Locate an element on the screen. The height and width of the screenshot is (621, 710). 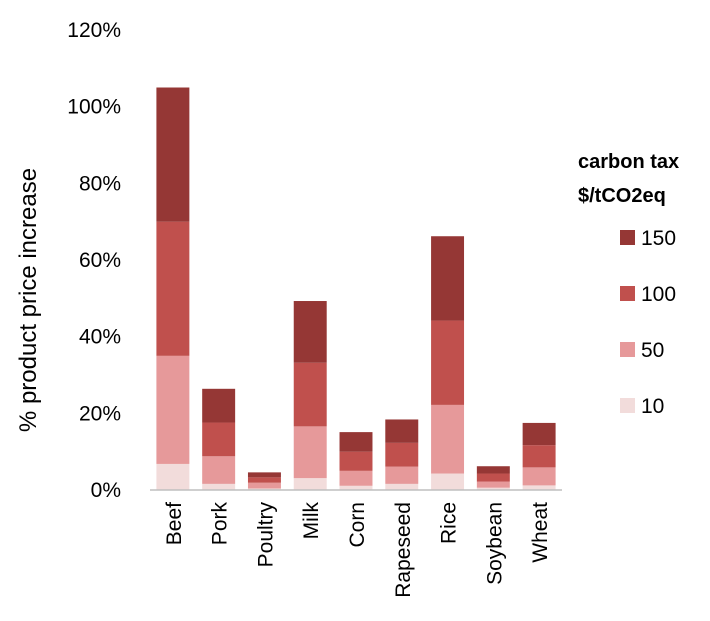
x-category-label: Soybean is located at coordinates (494, 543).